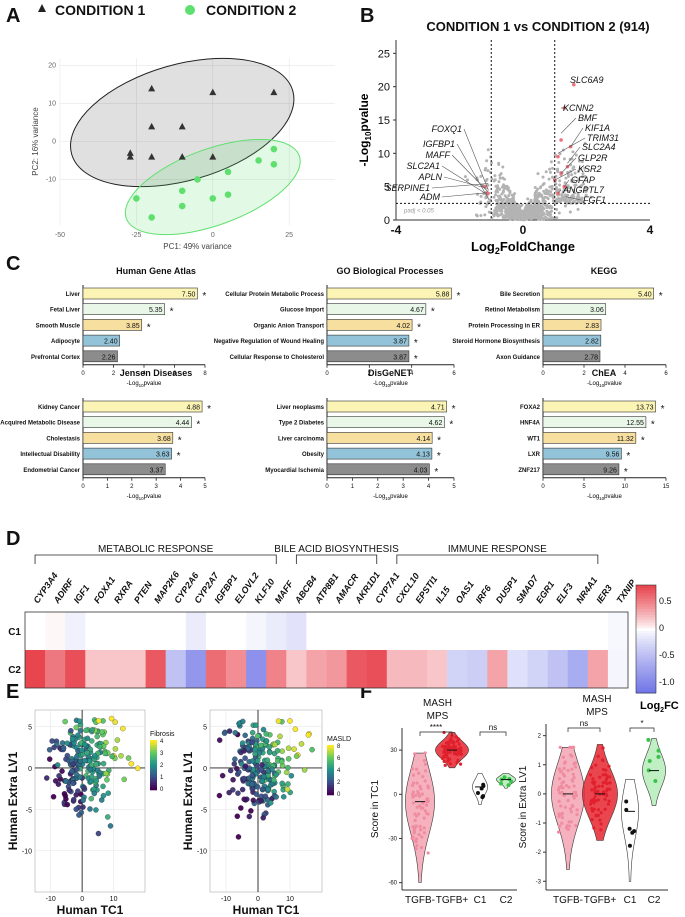 The width and height of the screenshot is (685, 917). I want to click on category-label: Cellular Protein Metabolic Process, so click(274, 295).